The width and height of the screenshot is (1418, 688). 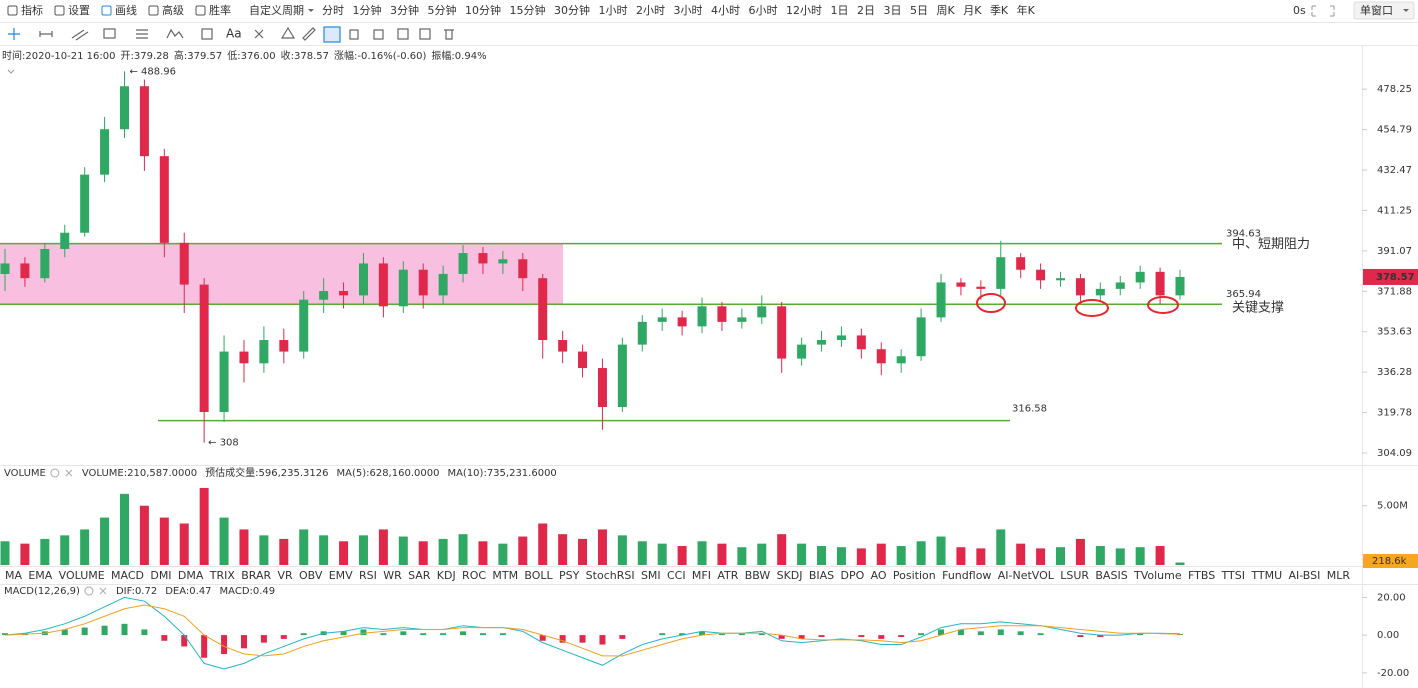 What do you see at coordinates (403, 34) in the screenshot?
I see `copy-tool` at bounding box center [403, 34].